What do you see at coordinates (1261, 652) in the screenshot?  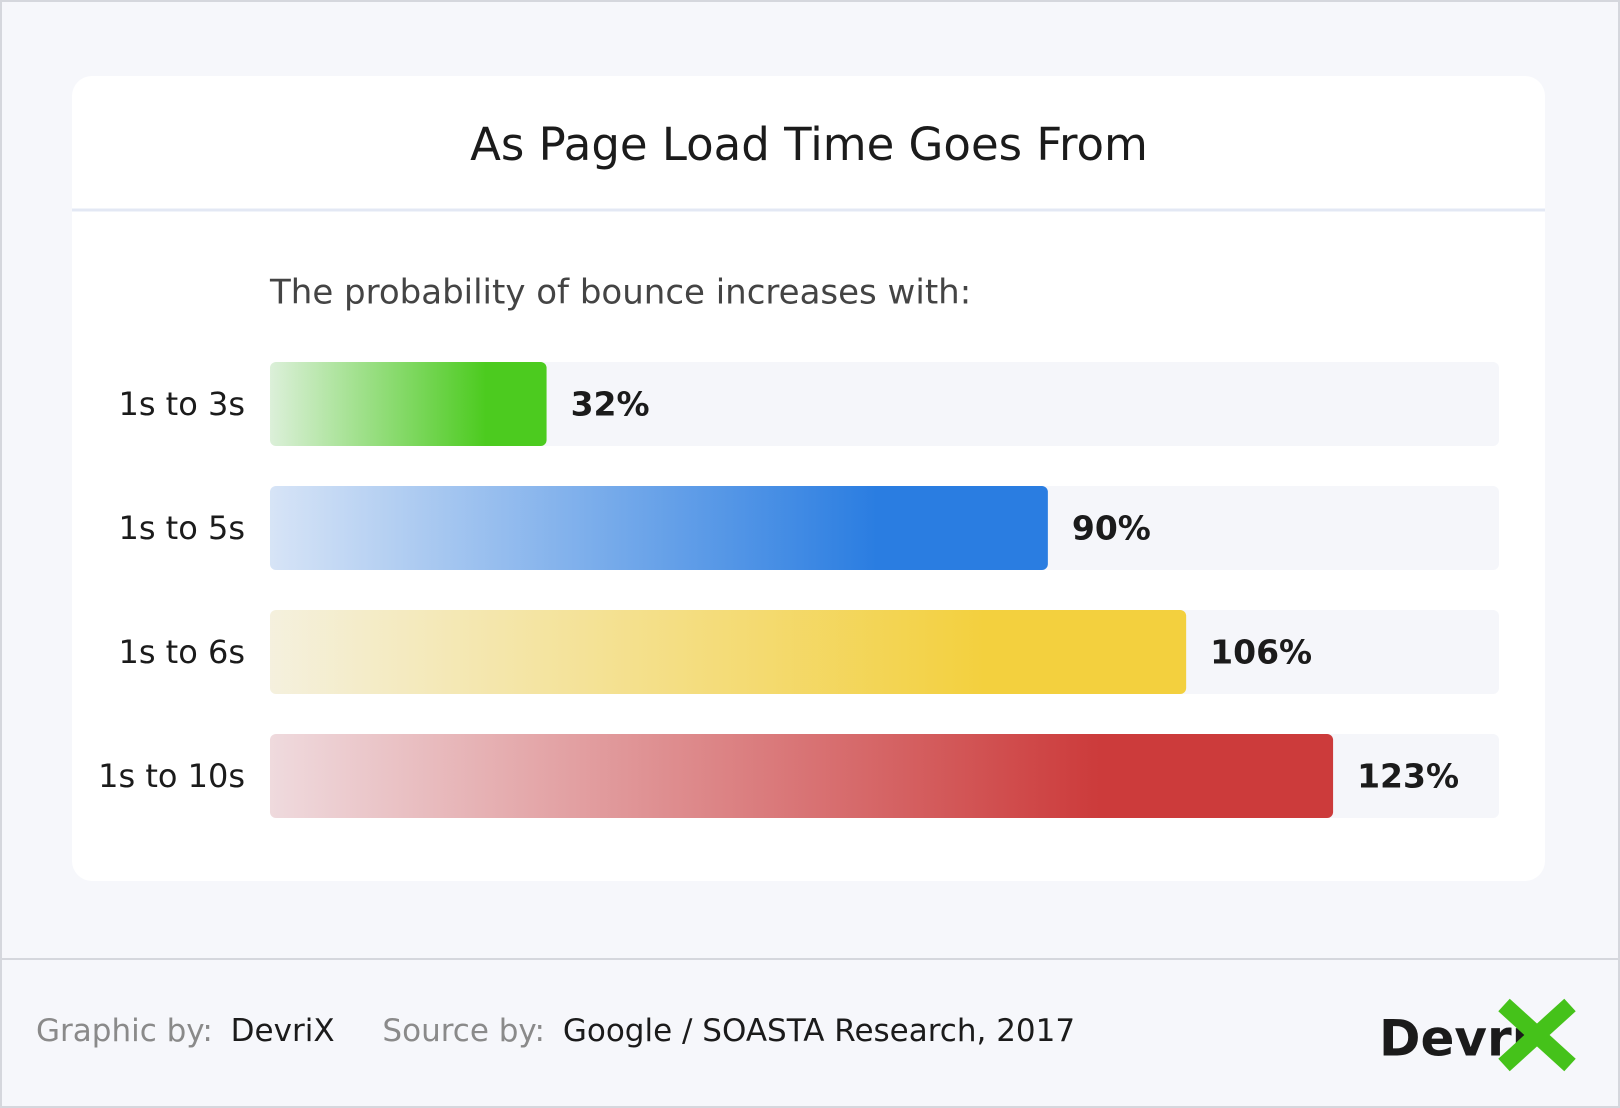 I see `value-label: 106%` at bounding box center [1261, 652].